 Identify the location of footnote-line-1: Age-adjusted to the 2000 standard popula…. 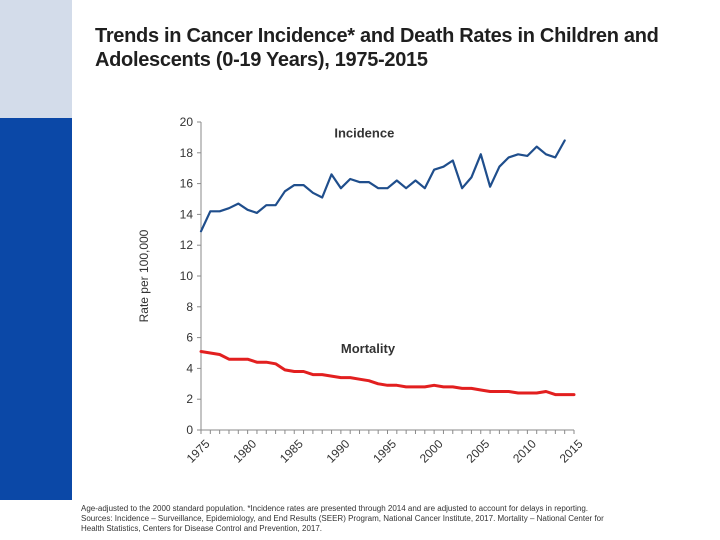
(335, 508).